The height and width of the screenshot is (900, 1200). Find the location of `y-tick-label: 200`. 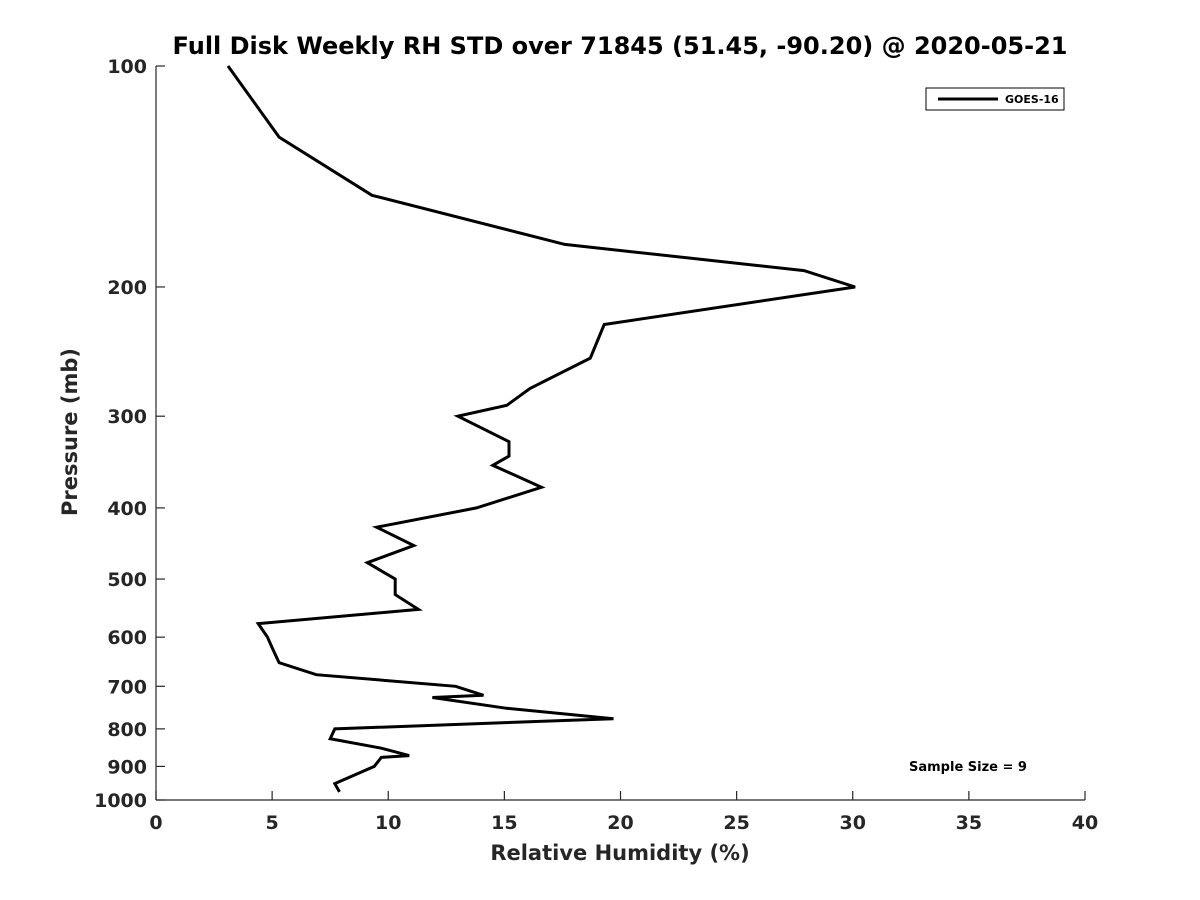

y-tick-label: 200 is located at coordinates (127, 288).